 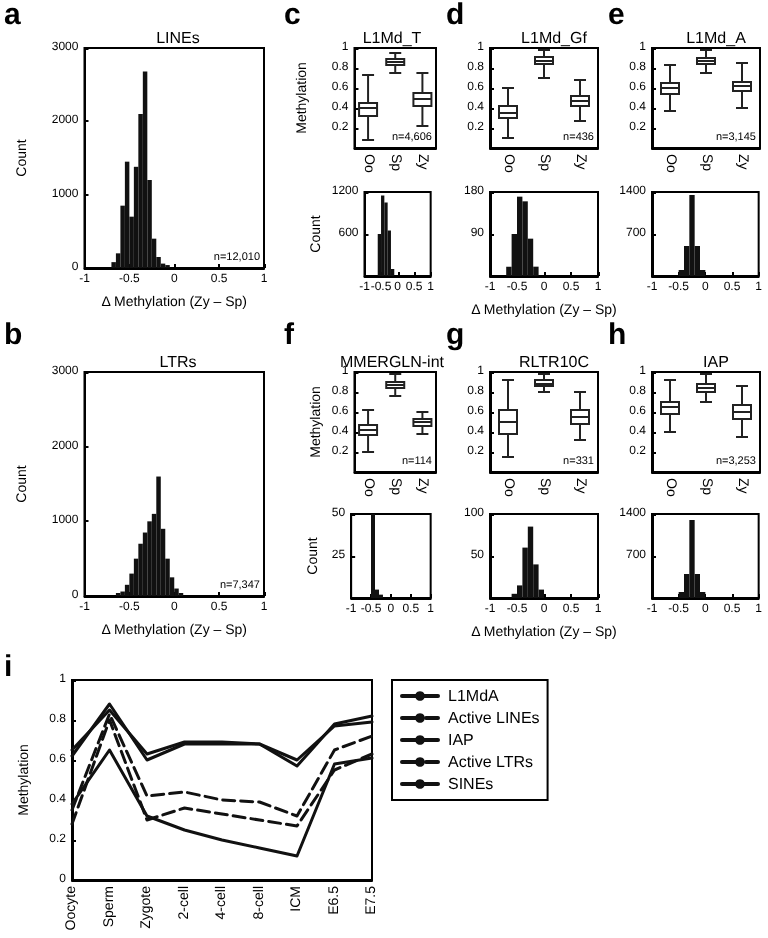 I want to click on text: f, so click(x=290, y=335).